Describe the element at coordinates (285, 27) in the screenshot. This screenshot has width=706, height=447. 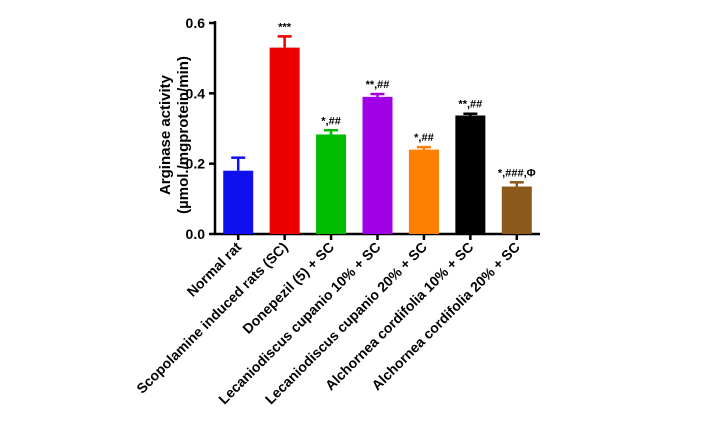
I see `significance-label: ***` at that location.